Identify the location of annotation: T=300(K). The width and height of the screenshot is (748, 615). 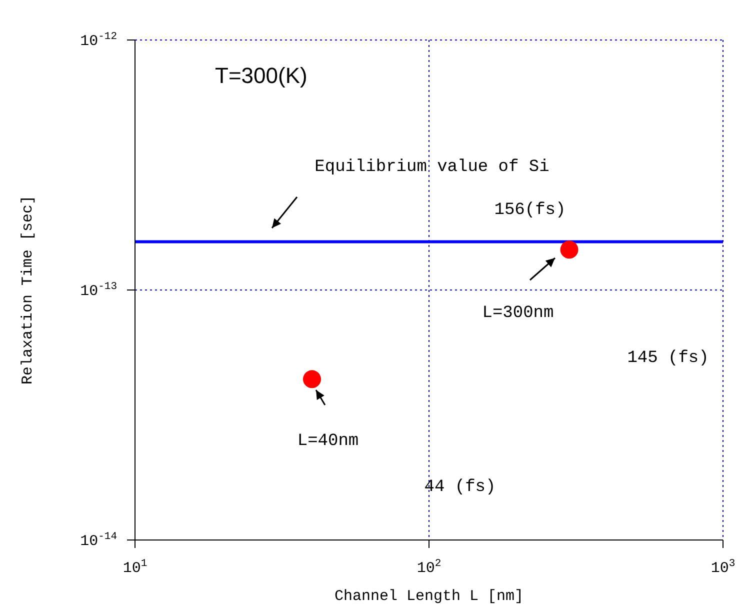
(261, 75).